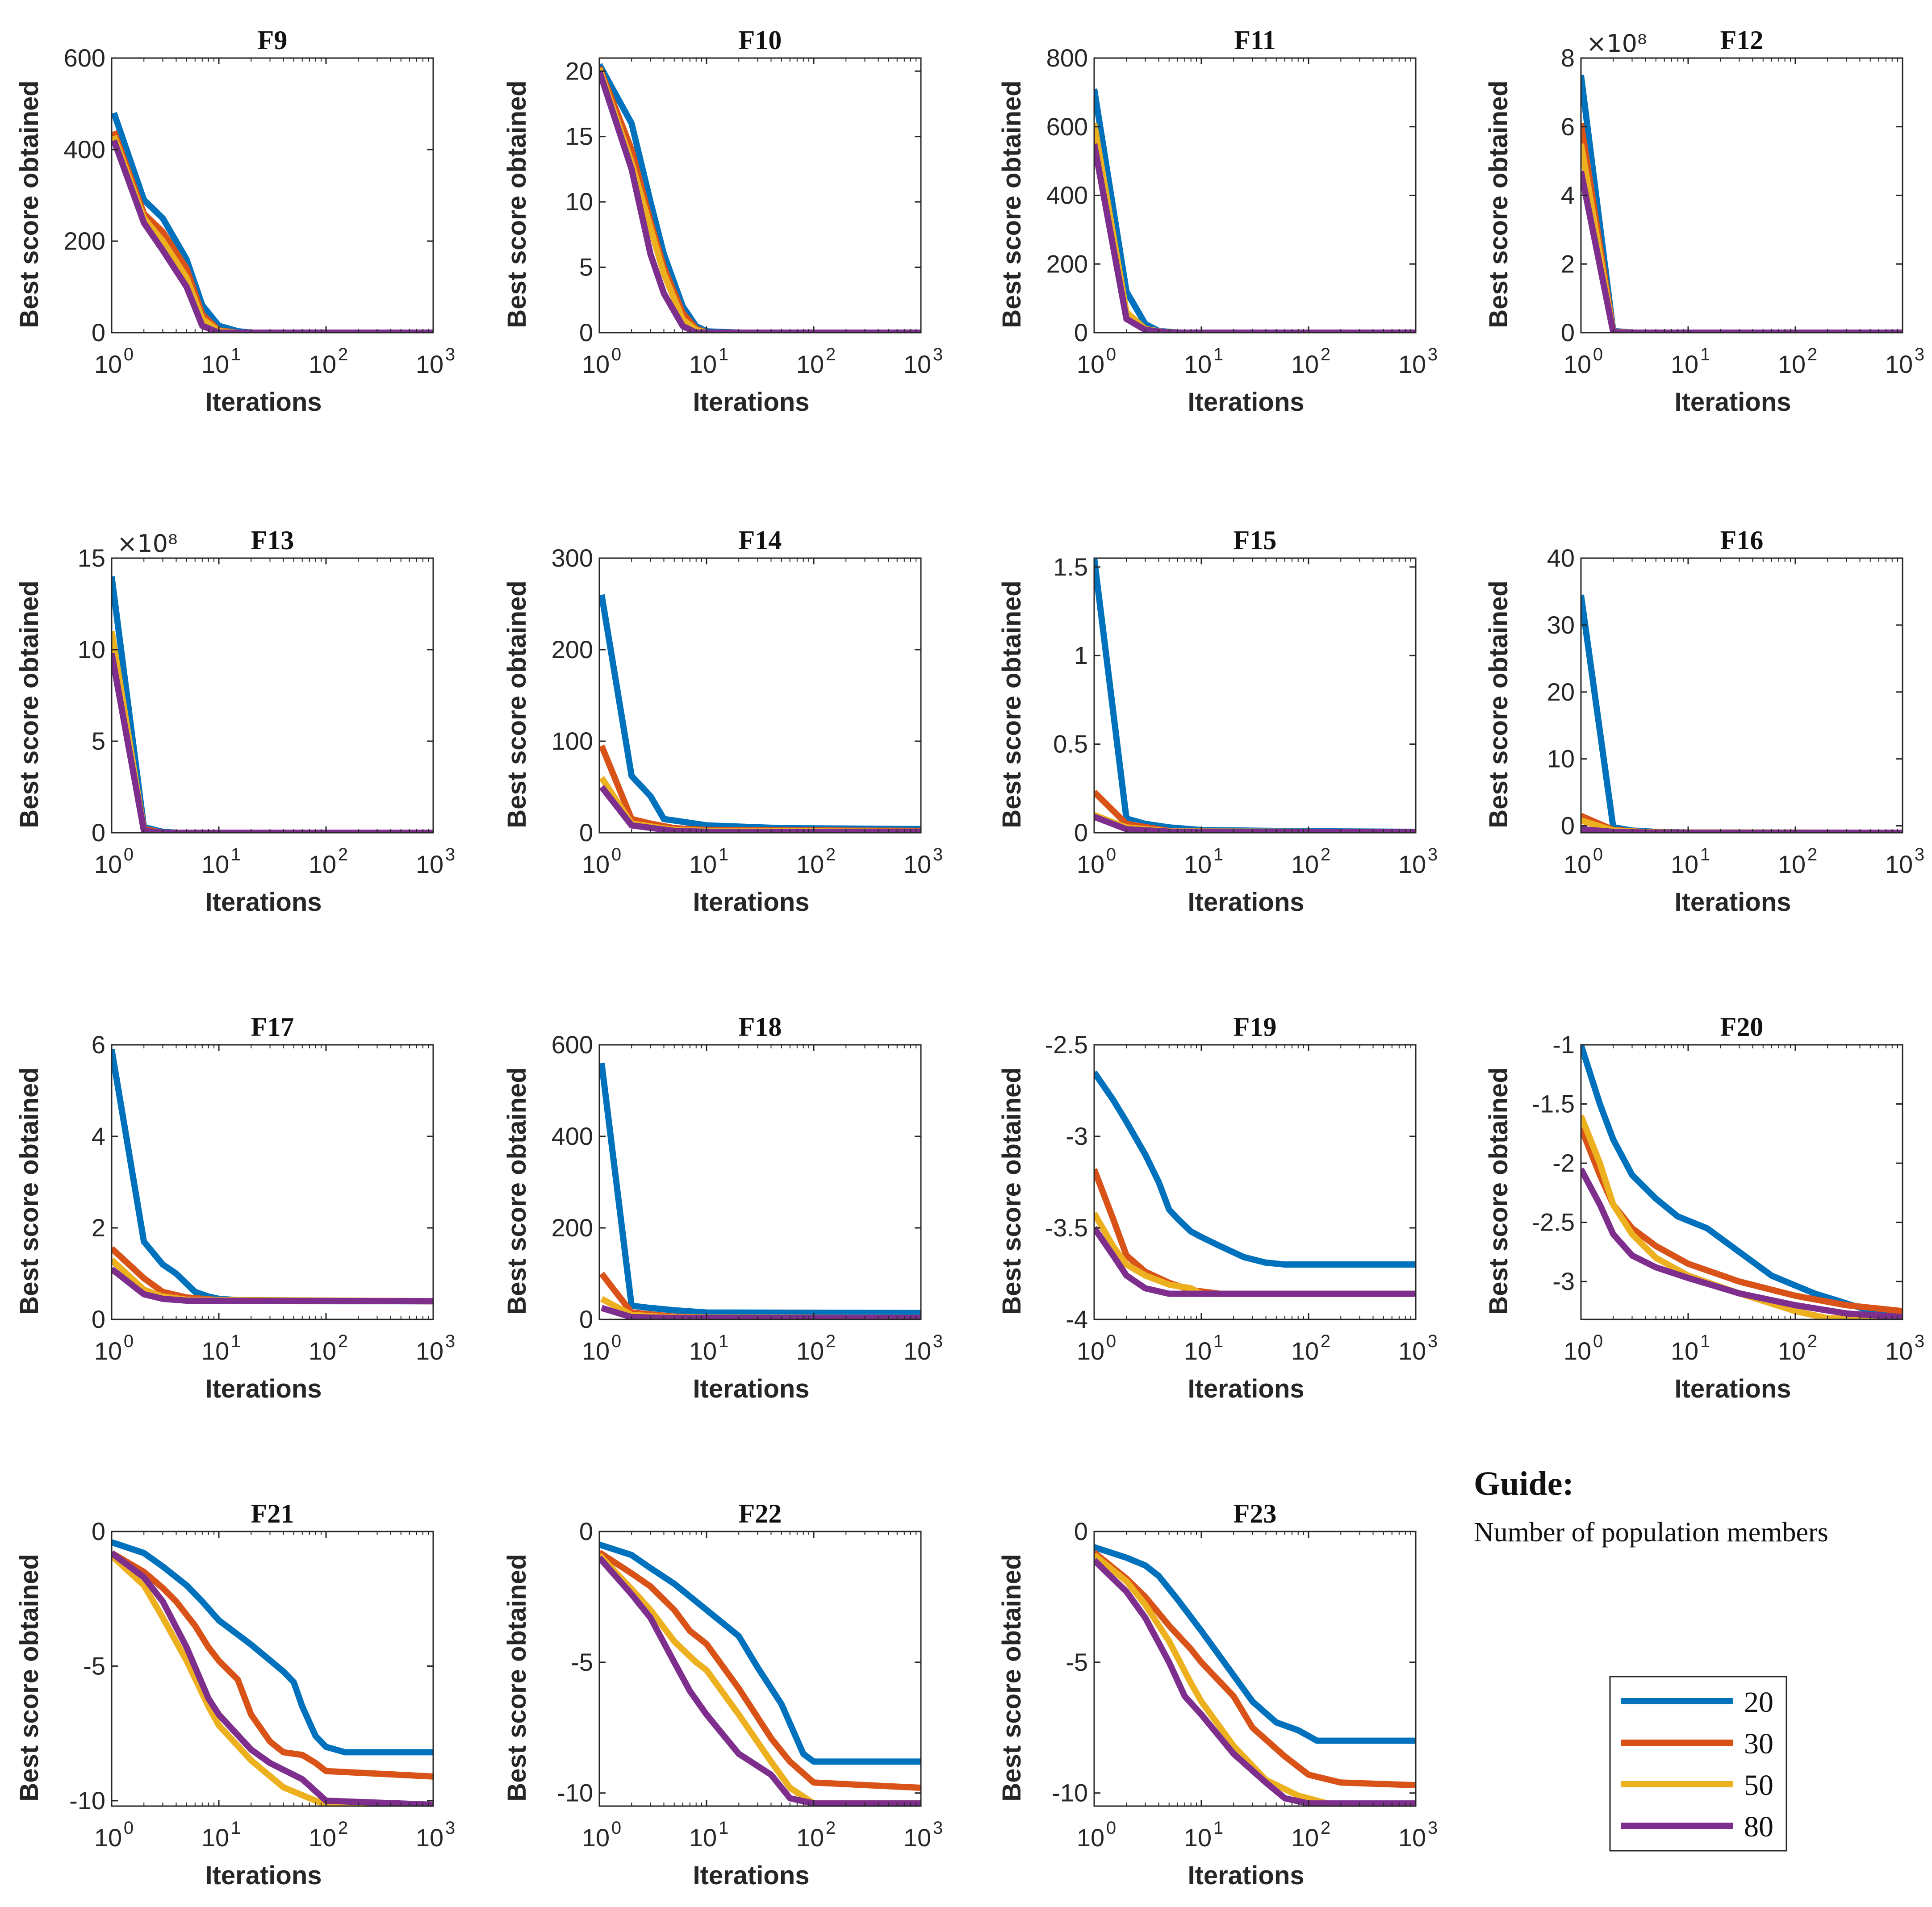 Image resolution: width=1932 pixels, height=1907 pixels. What do you see at coordinates (579, 202) in the screenshot?
I see `y-tick-label: 10` at bounding box center [579, 202].